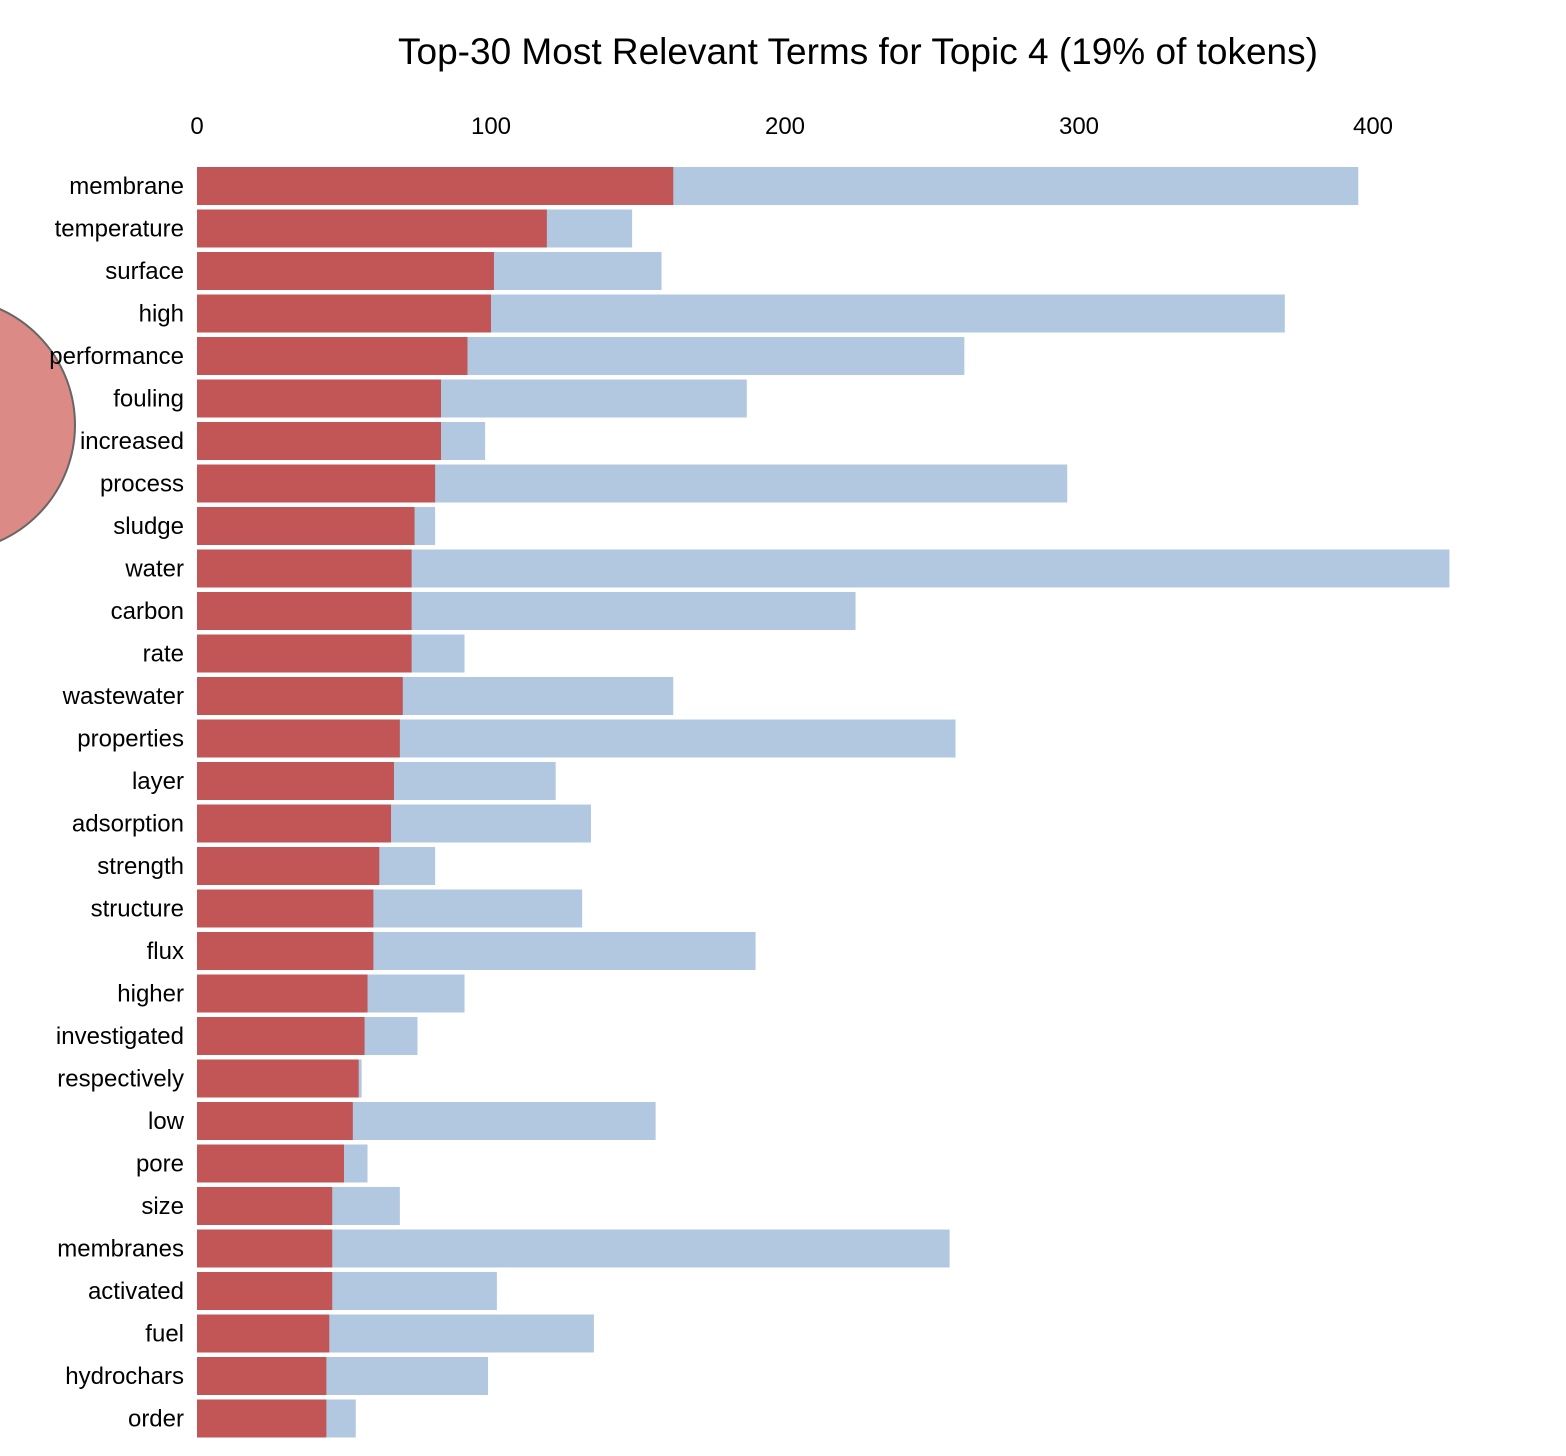 The height and width of the screenshot is (1456, 1566). I want to click on topic-bar-higher, so click(282, 993).